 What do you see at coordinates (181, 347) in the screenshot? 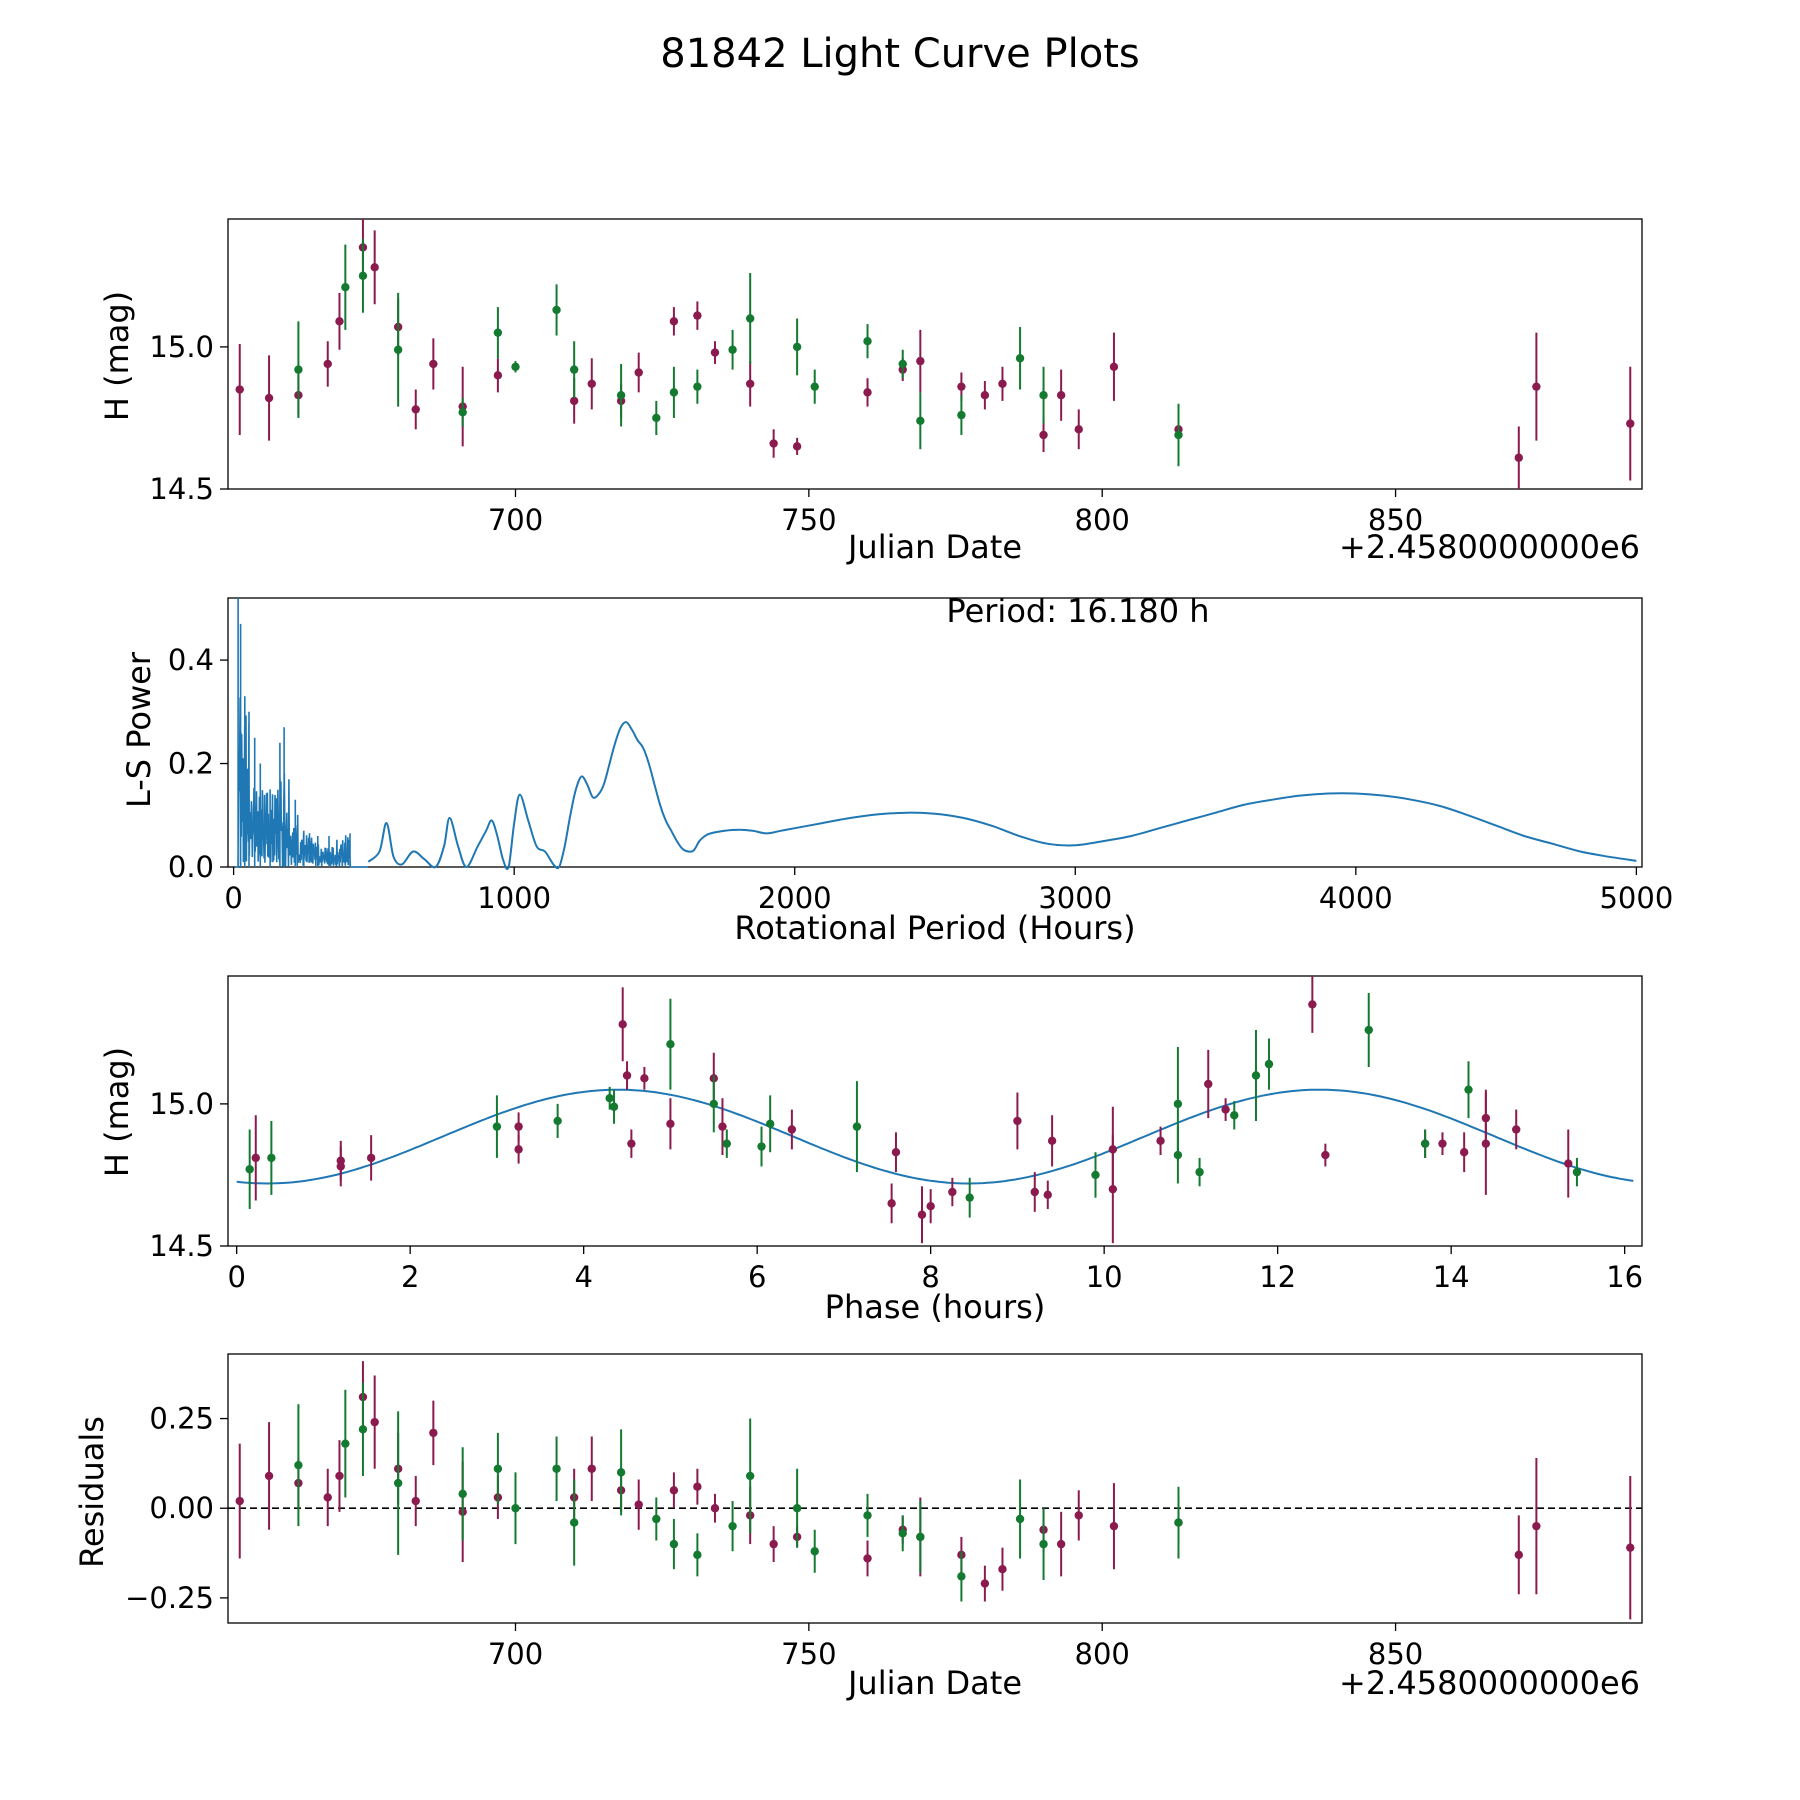
I see `light-curve-ytick-label: 15.0` at bounding box center [181, 347].